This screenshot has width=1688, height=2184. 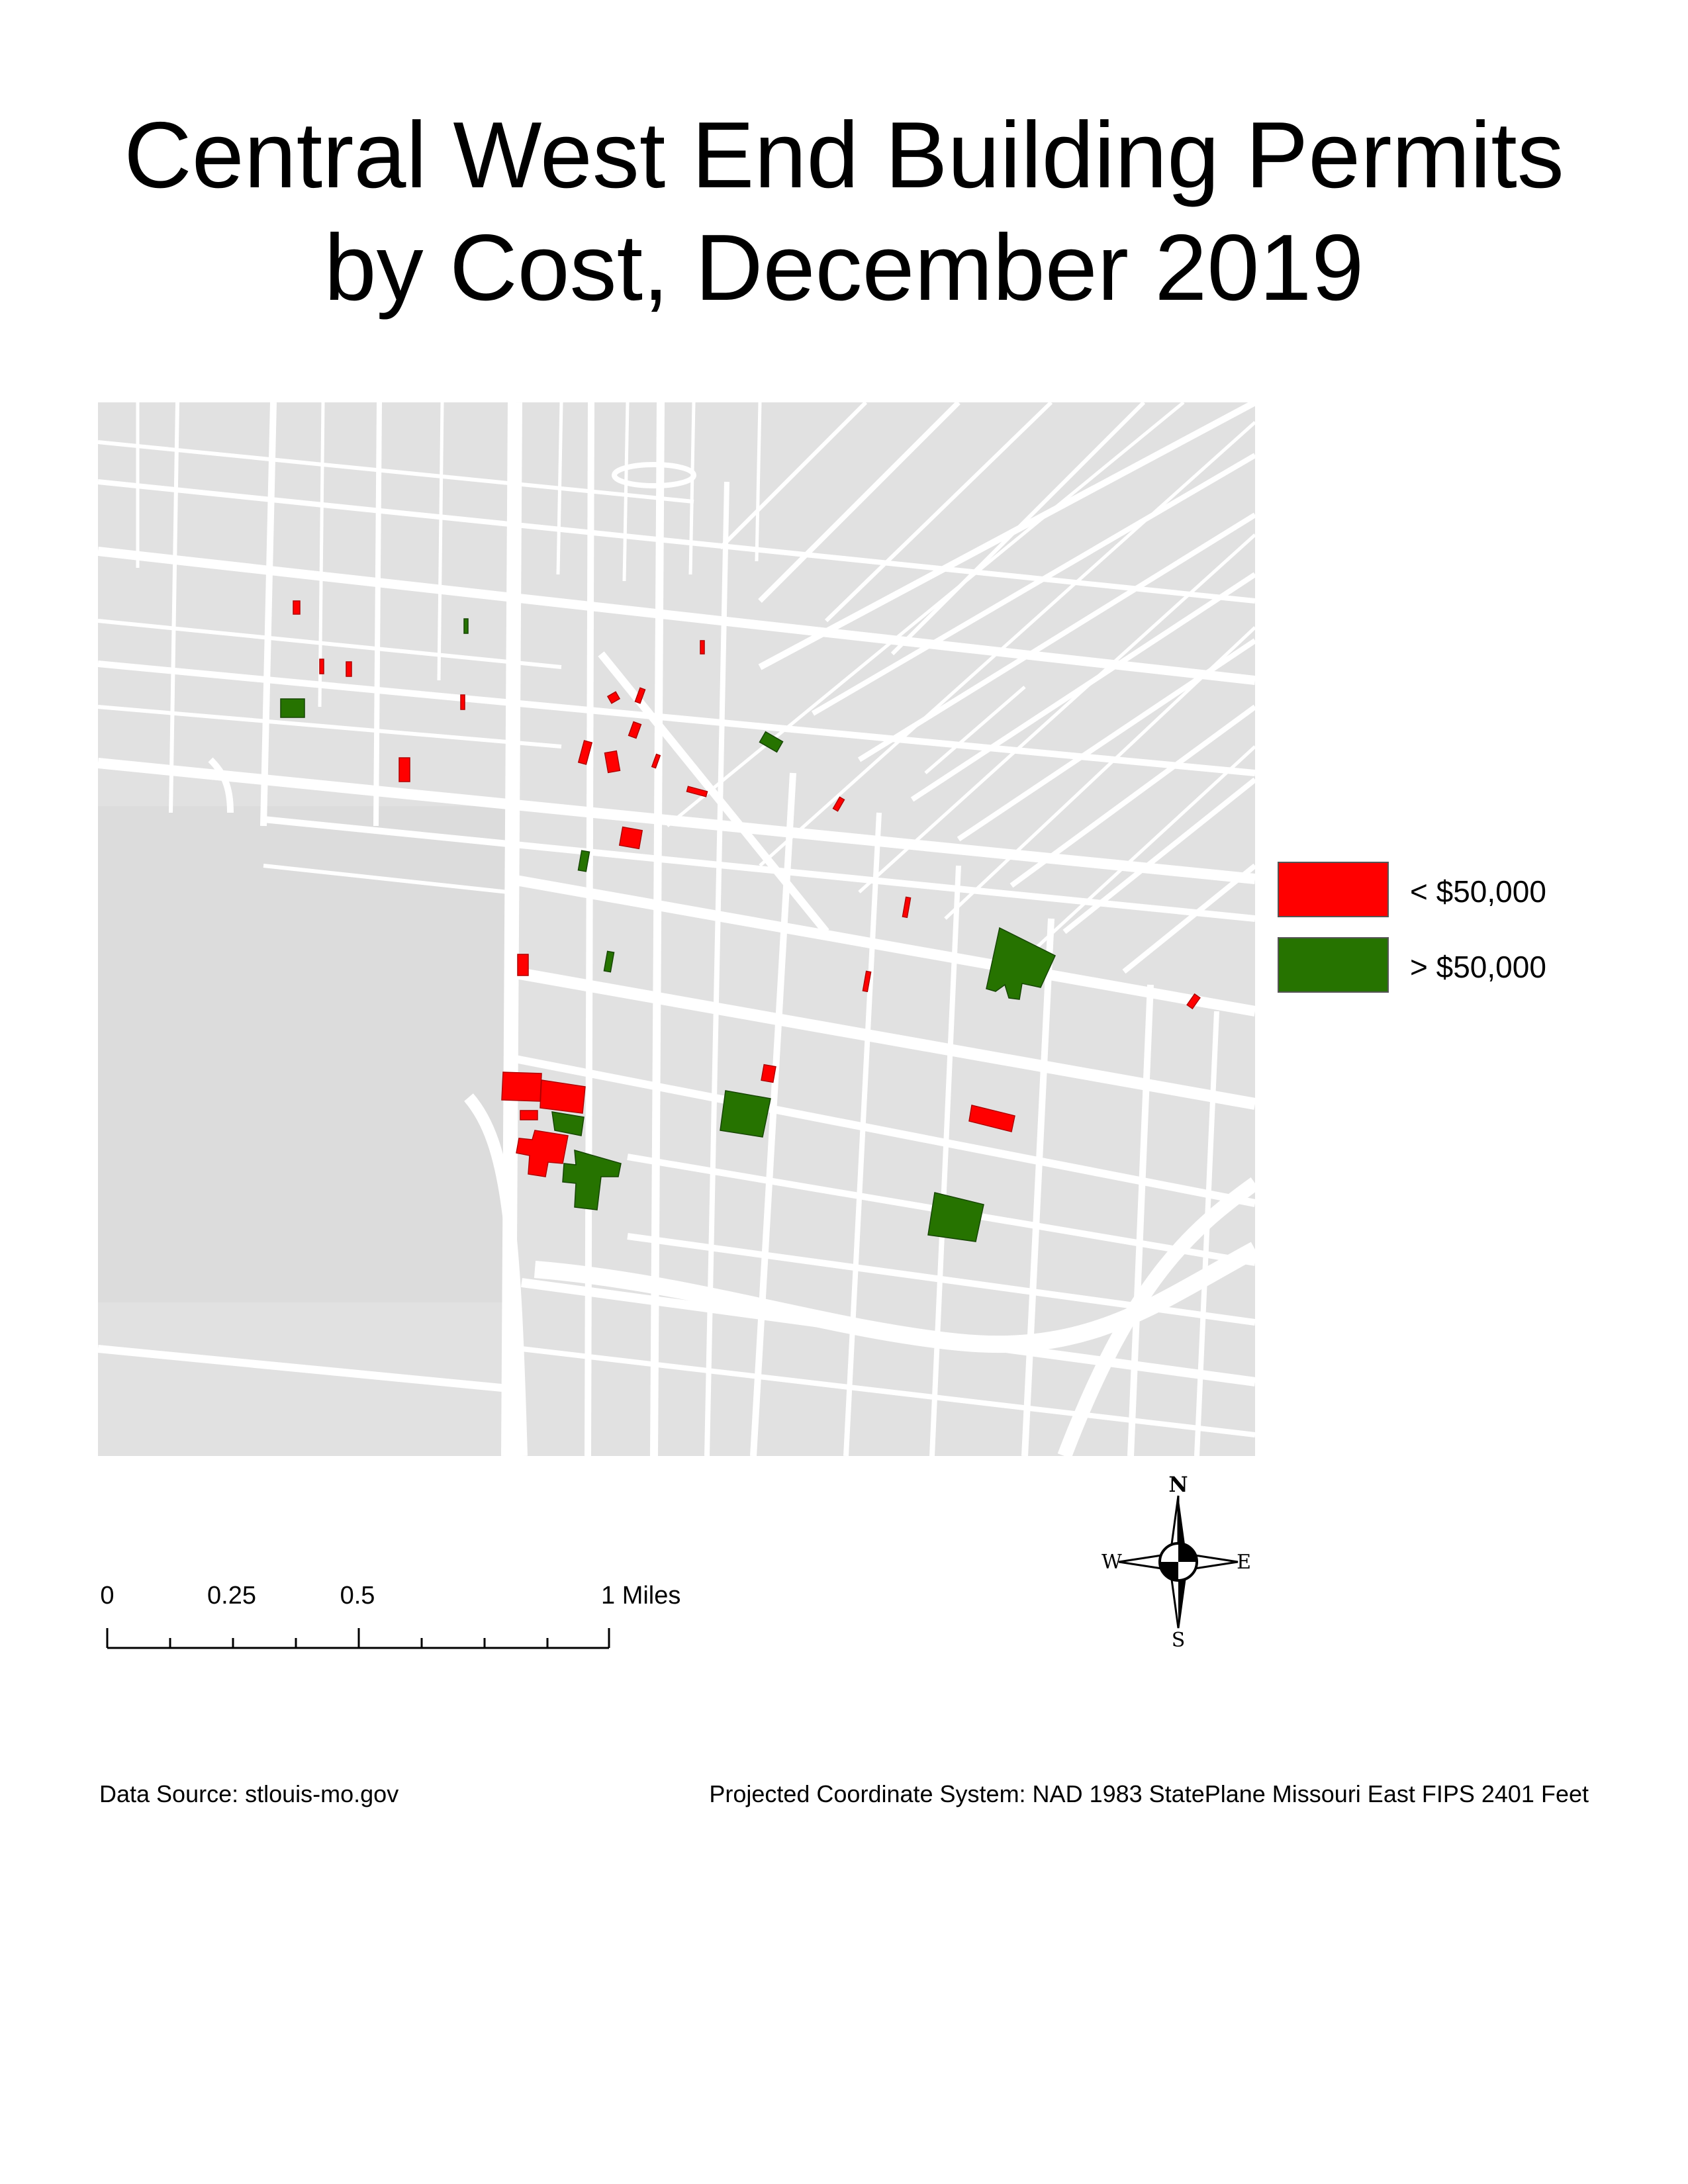 I want to click on compass-rose-icon: N S E W, so click(x=1176, y=1562).